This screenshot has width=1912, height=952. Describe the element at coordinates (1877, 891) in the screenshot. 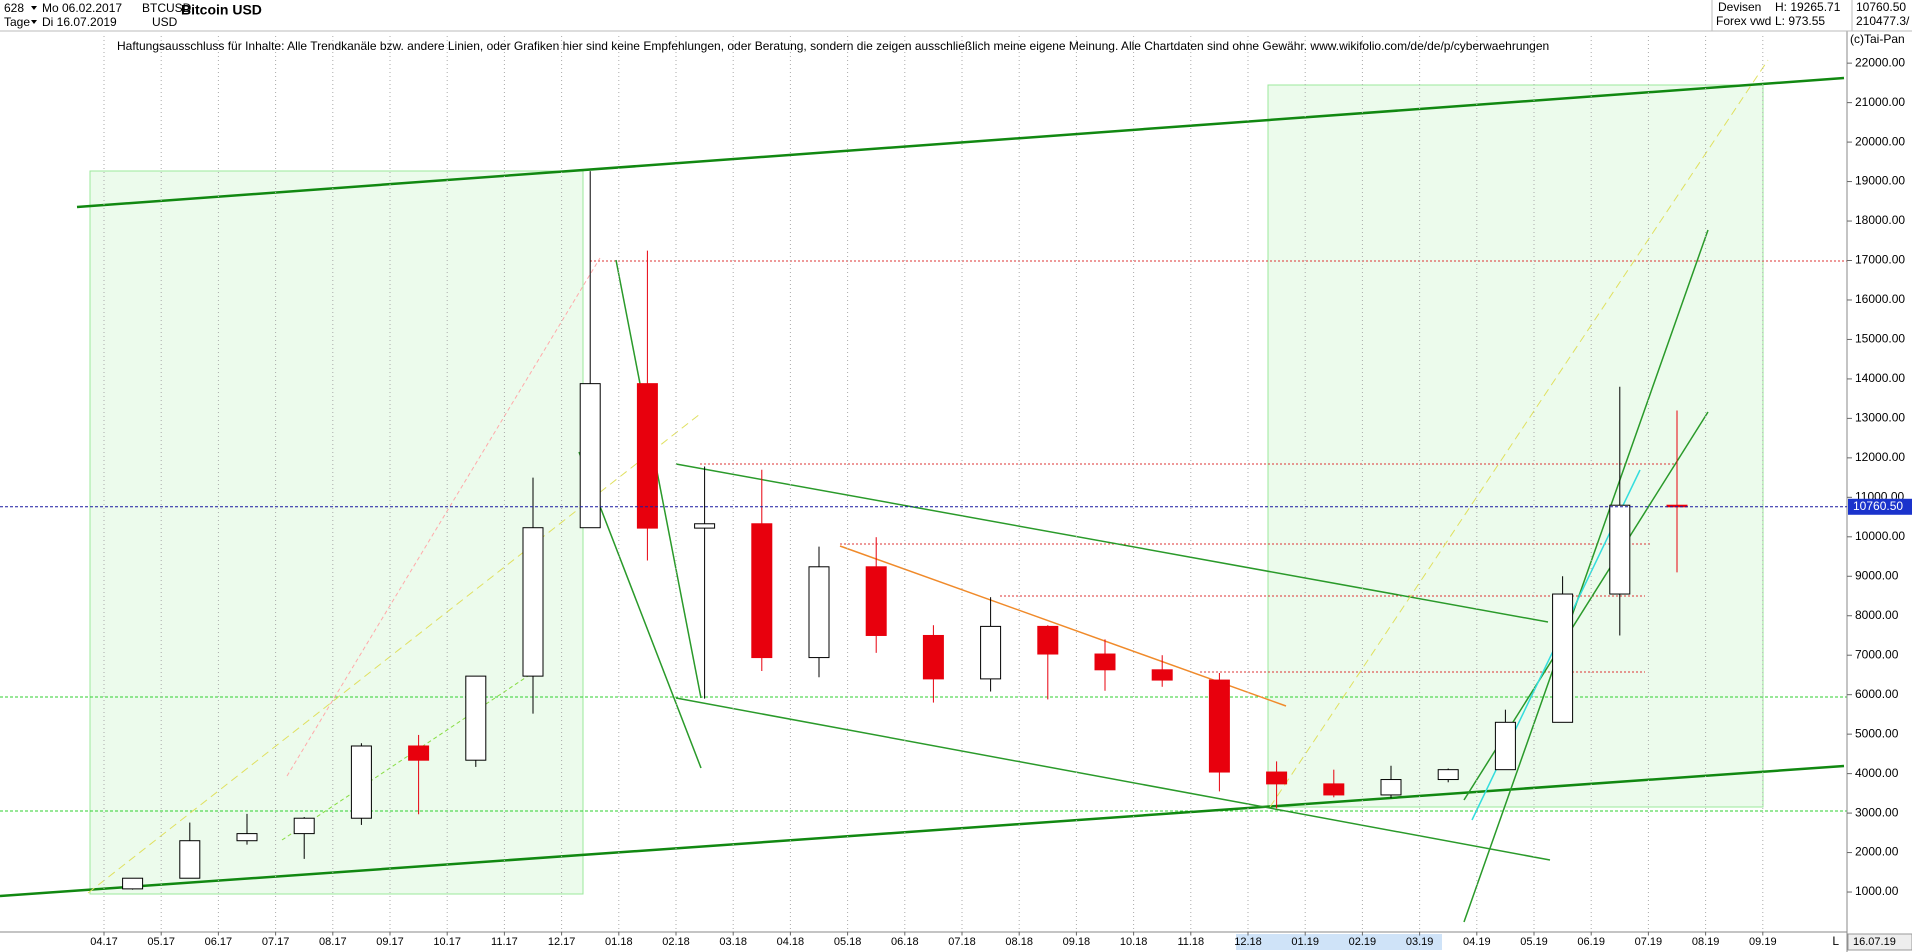

I see `y-tick-label: 1000.00` at that location.